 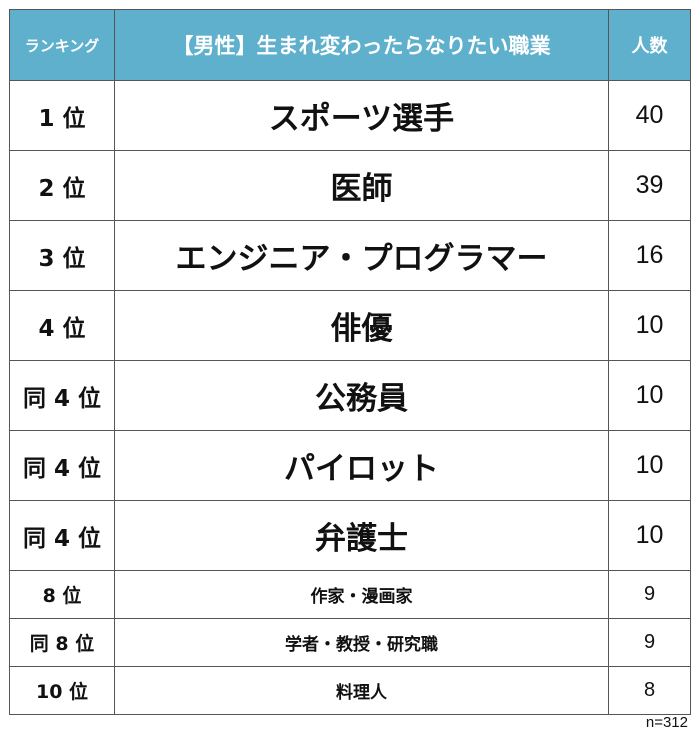 I want to click on table-row: 同 4 位 パイロット 10, so click(x=350, y=465).